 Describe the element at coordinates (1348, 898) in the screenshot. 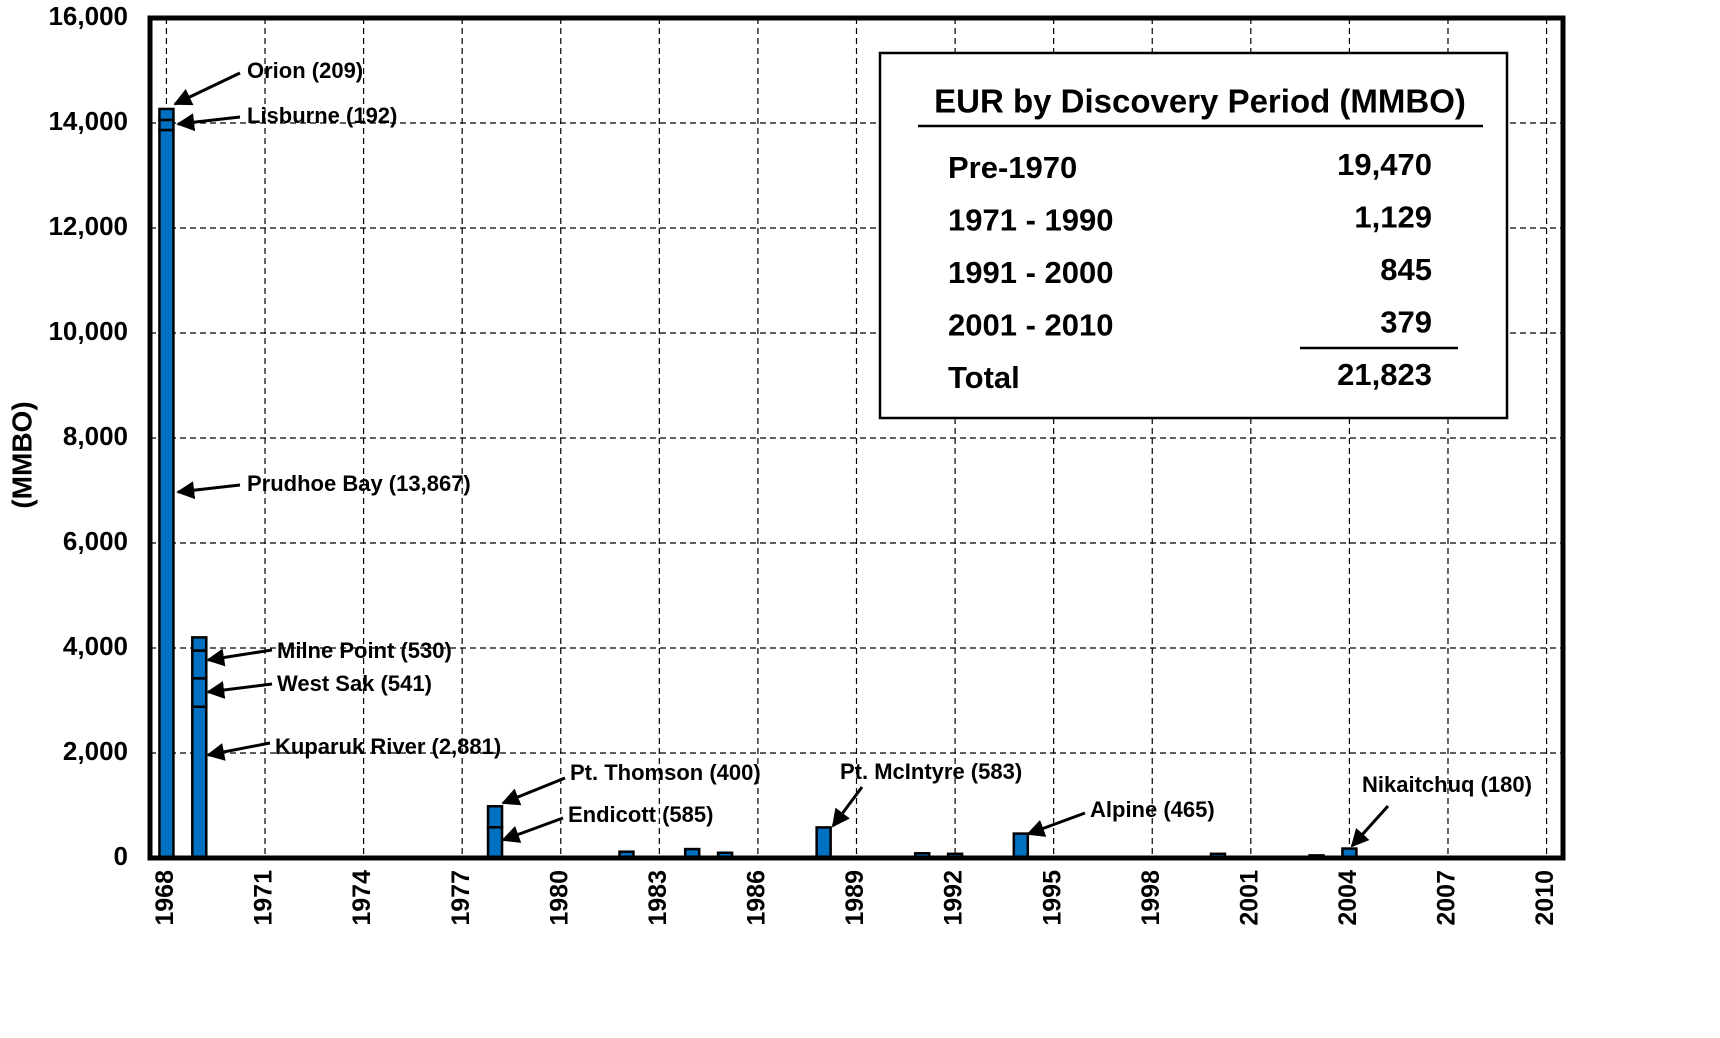

I see `x-tick-label: 2004` at that location.